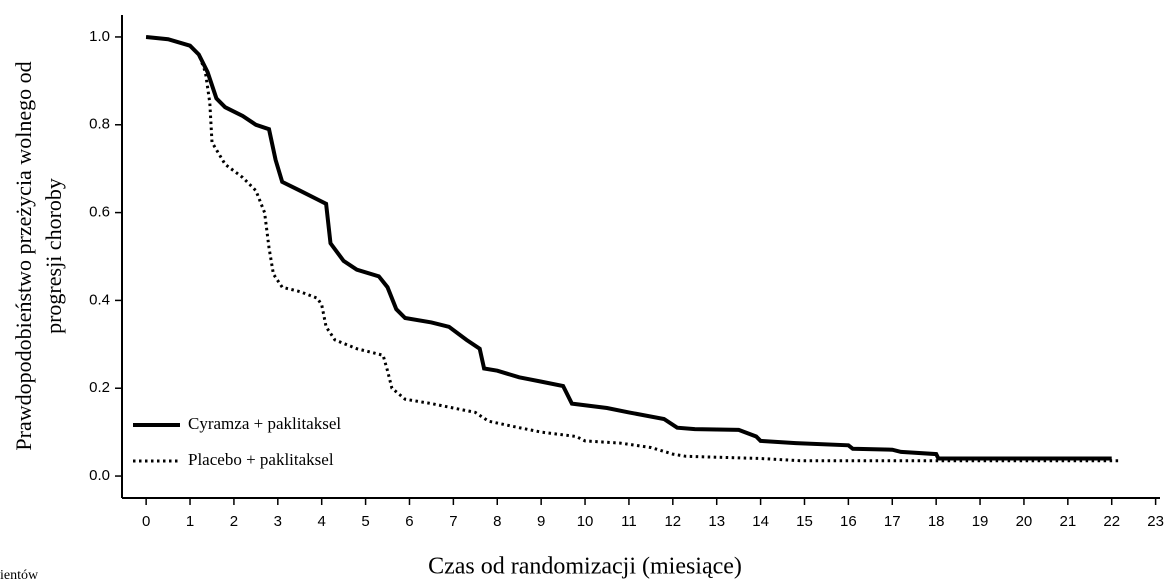 The image size is (1170, 583). I want to click on x-tick-label: 22, so click(1111, 521).